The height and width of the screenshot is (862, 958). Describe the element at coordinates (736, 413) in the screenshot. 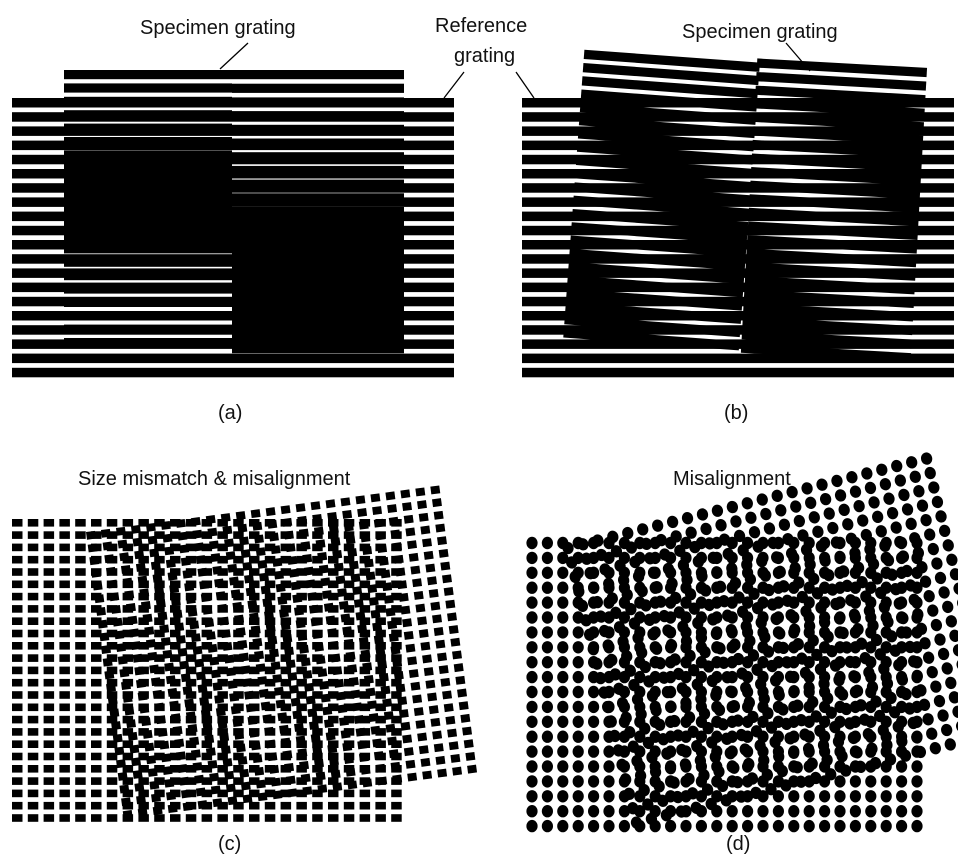

I see `caption-b: (b)` at that location.